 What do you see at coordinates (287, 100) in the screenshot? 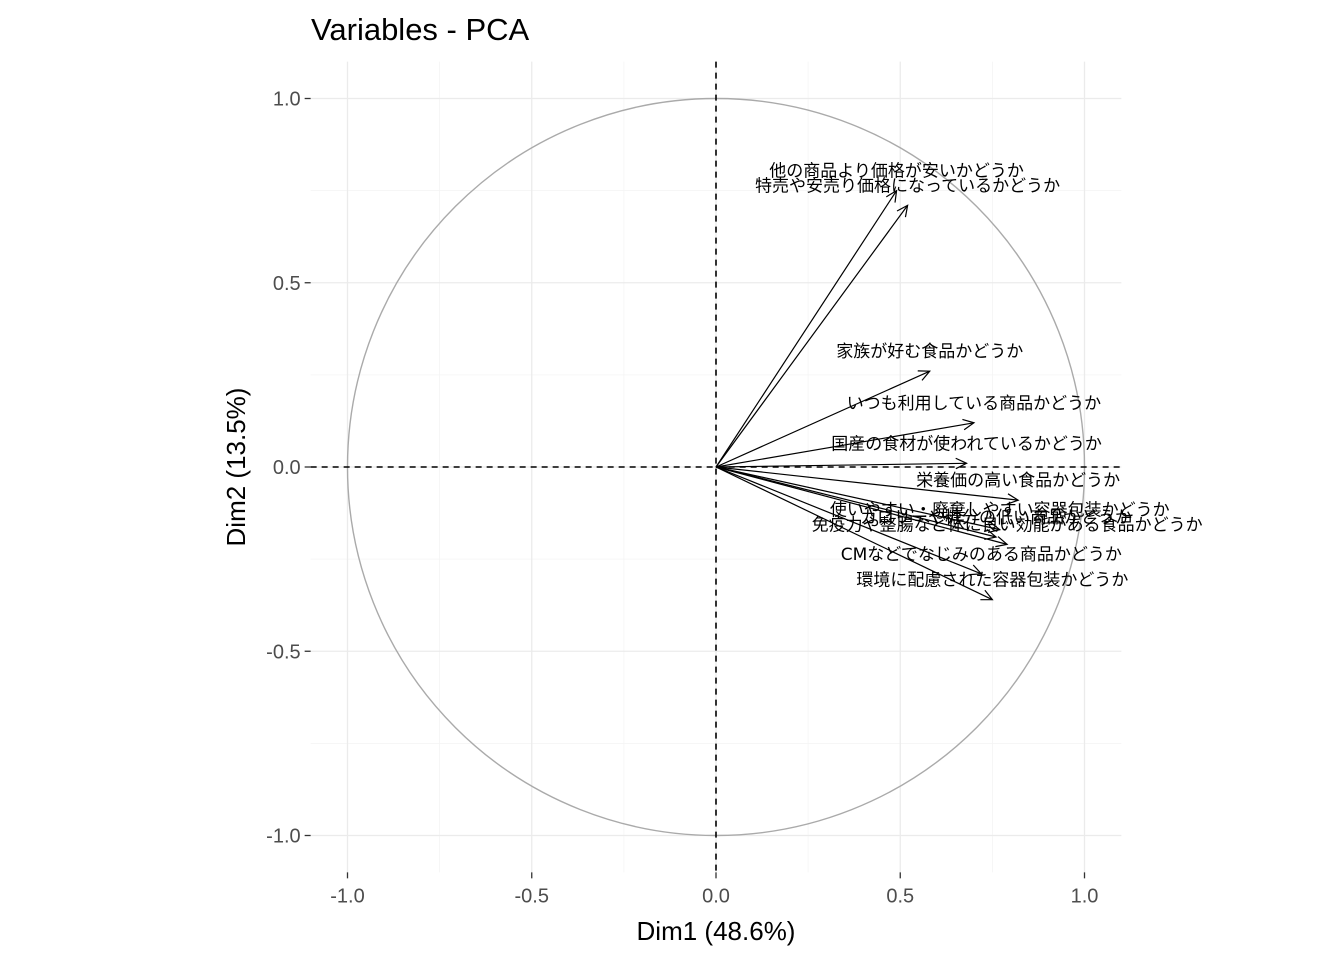
I see `y-tick-label: 1.0` at bounding box center [287, 100].